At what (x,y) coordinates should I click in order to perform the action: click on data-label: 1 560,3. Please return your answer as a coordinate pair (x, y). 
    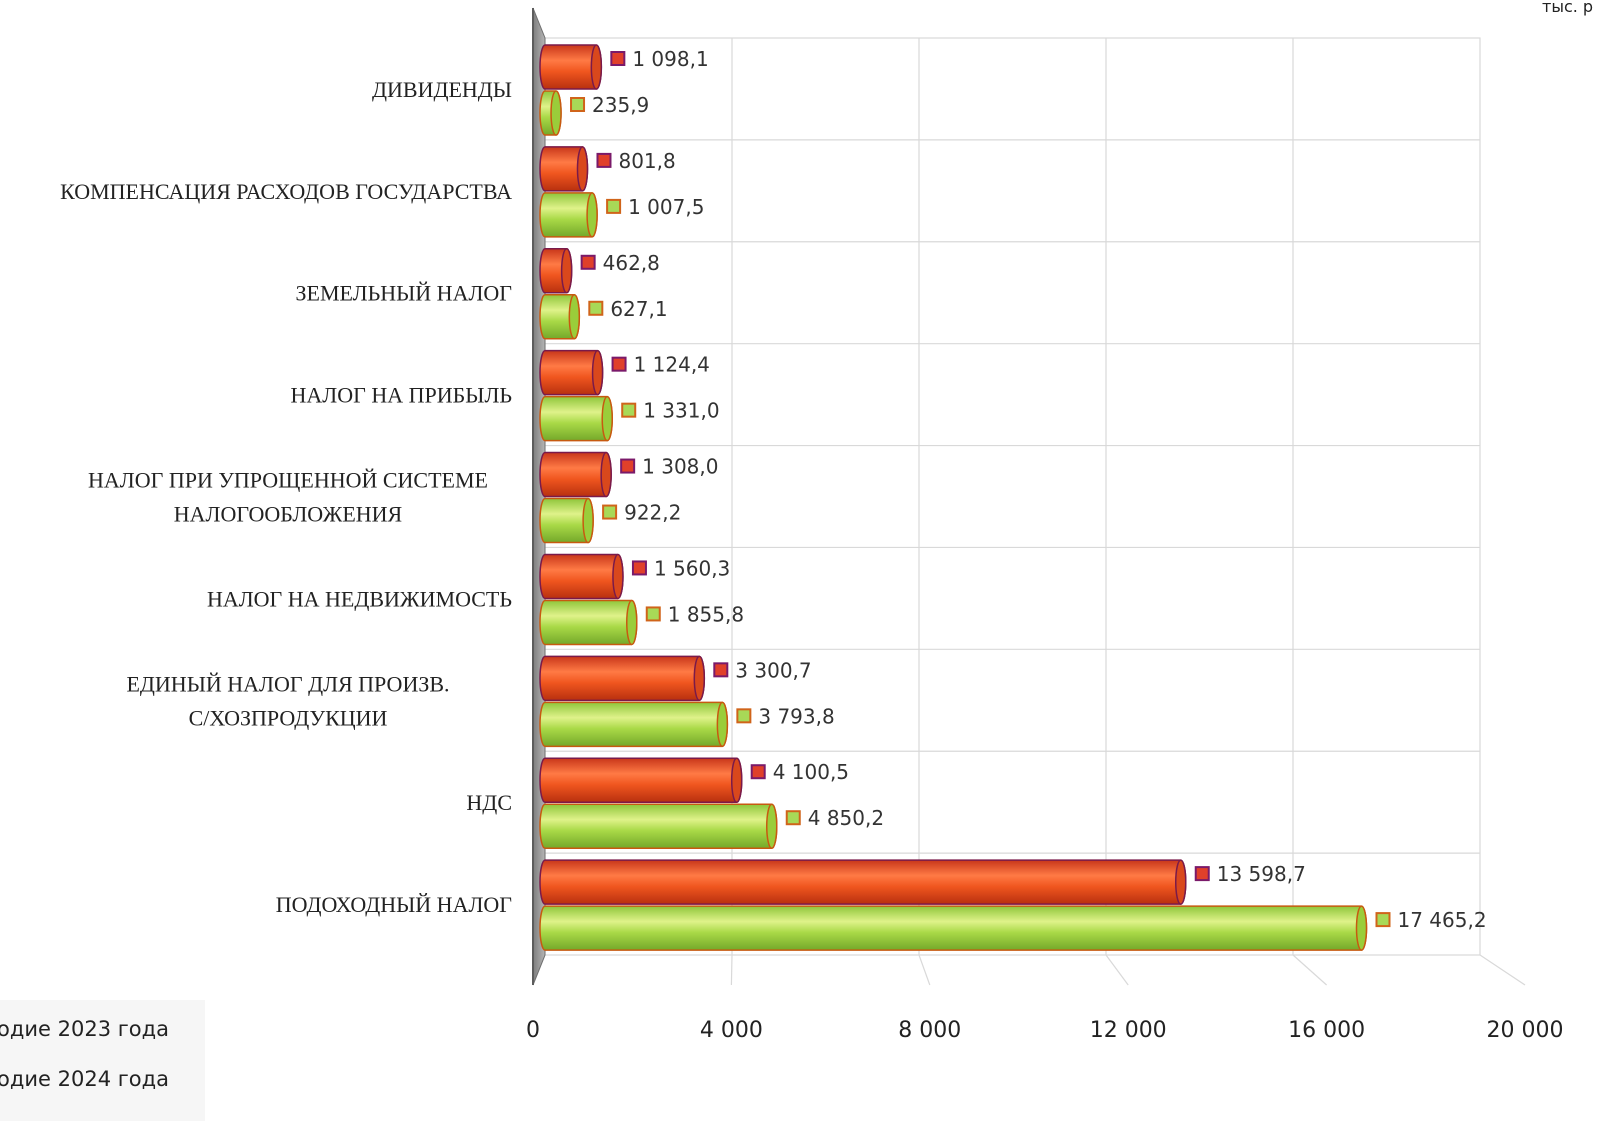
    Looking at the image, I should click on (692, 568).